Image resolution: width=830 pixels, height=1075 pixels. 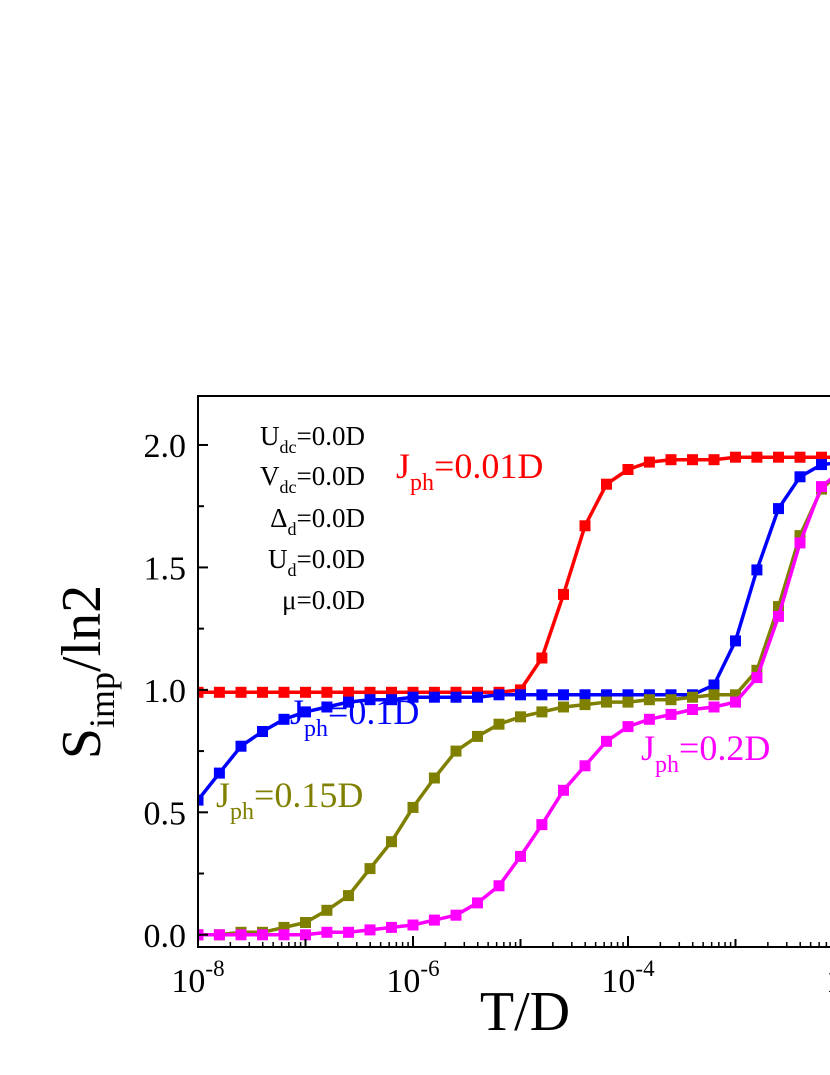 I want to click on y-axis-title-tail: /ln2, so click(x=82, y=628).